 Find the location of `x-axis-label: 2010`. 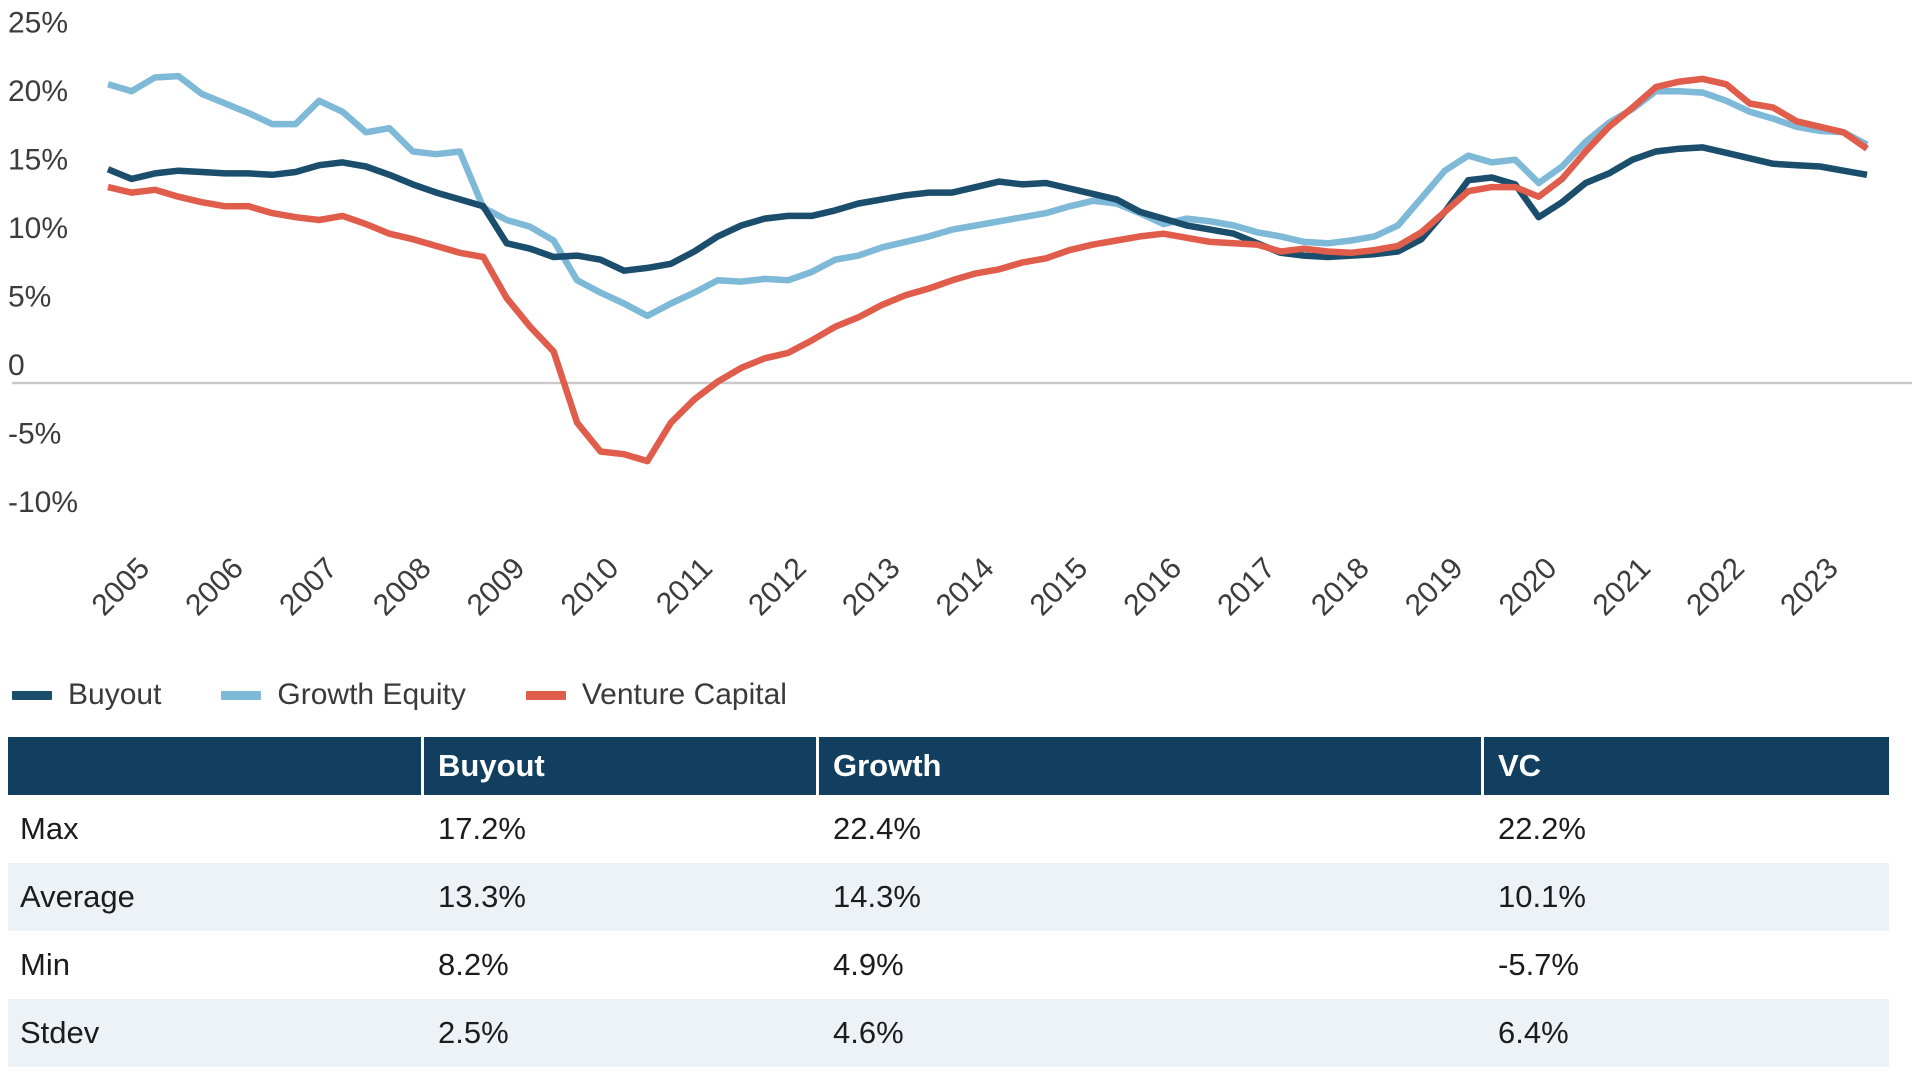

x-axis-label: 2010 is located at coordinates (590, 587).